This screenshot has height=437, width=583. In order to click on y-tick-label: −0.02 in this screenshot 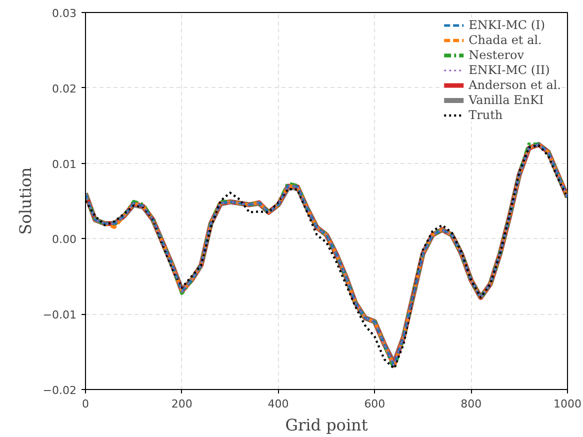, I will do `click(59, 390)`.